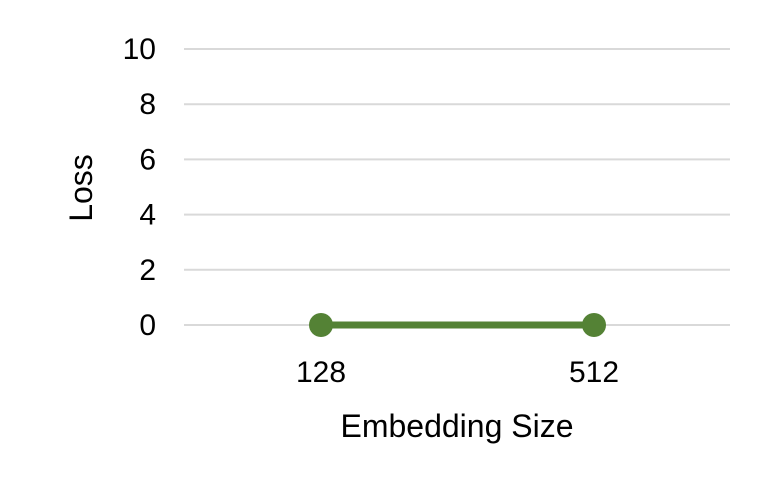  What do you see at coordinates (147, 215) in the screenshot?
I see `y-tick-label: 4` at bounding box center [147, 215].